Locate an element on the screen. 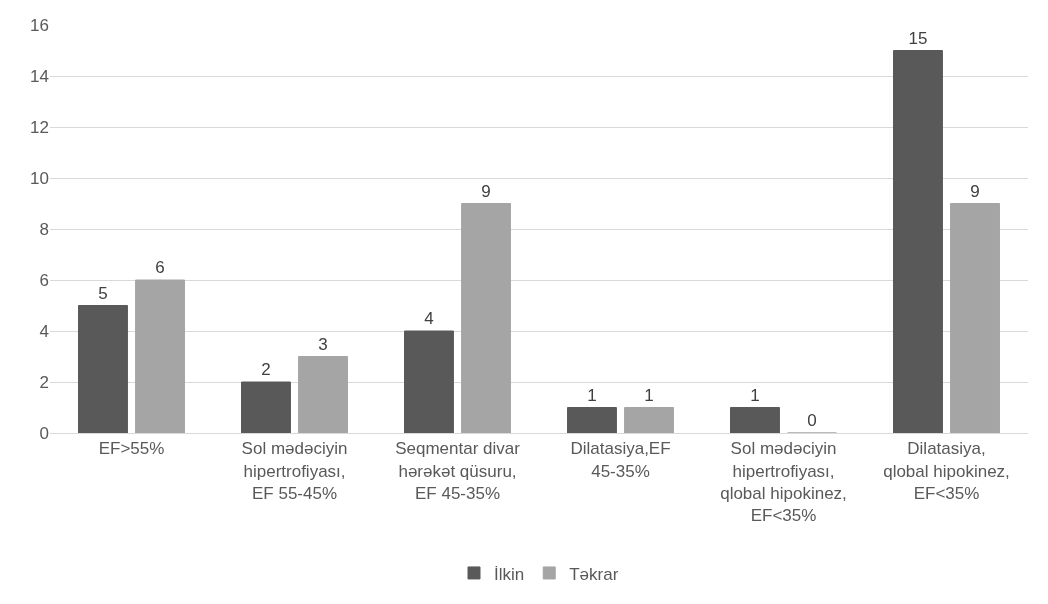 The image size is (1048, 604). data-label: 0 is located at coordinates (812, 420).